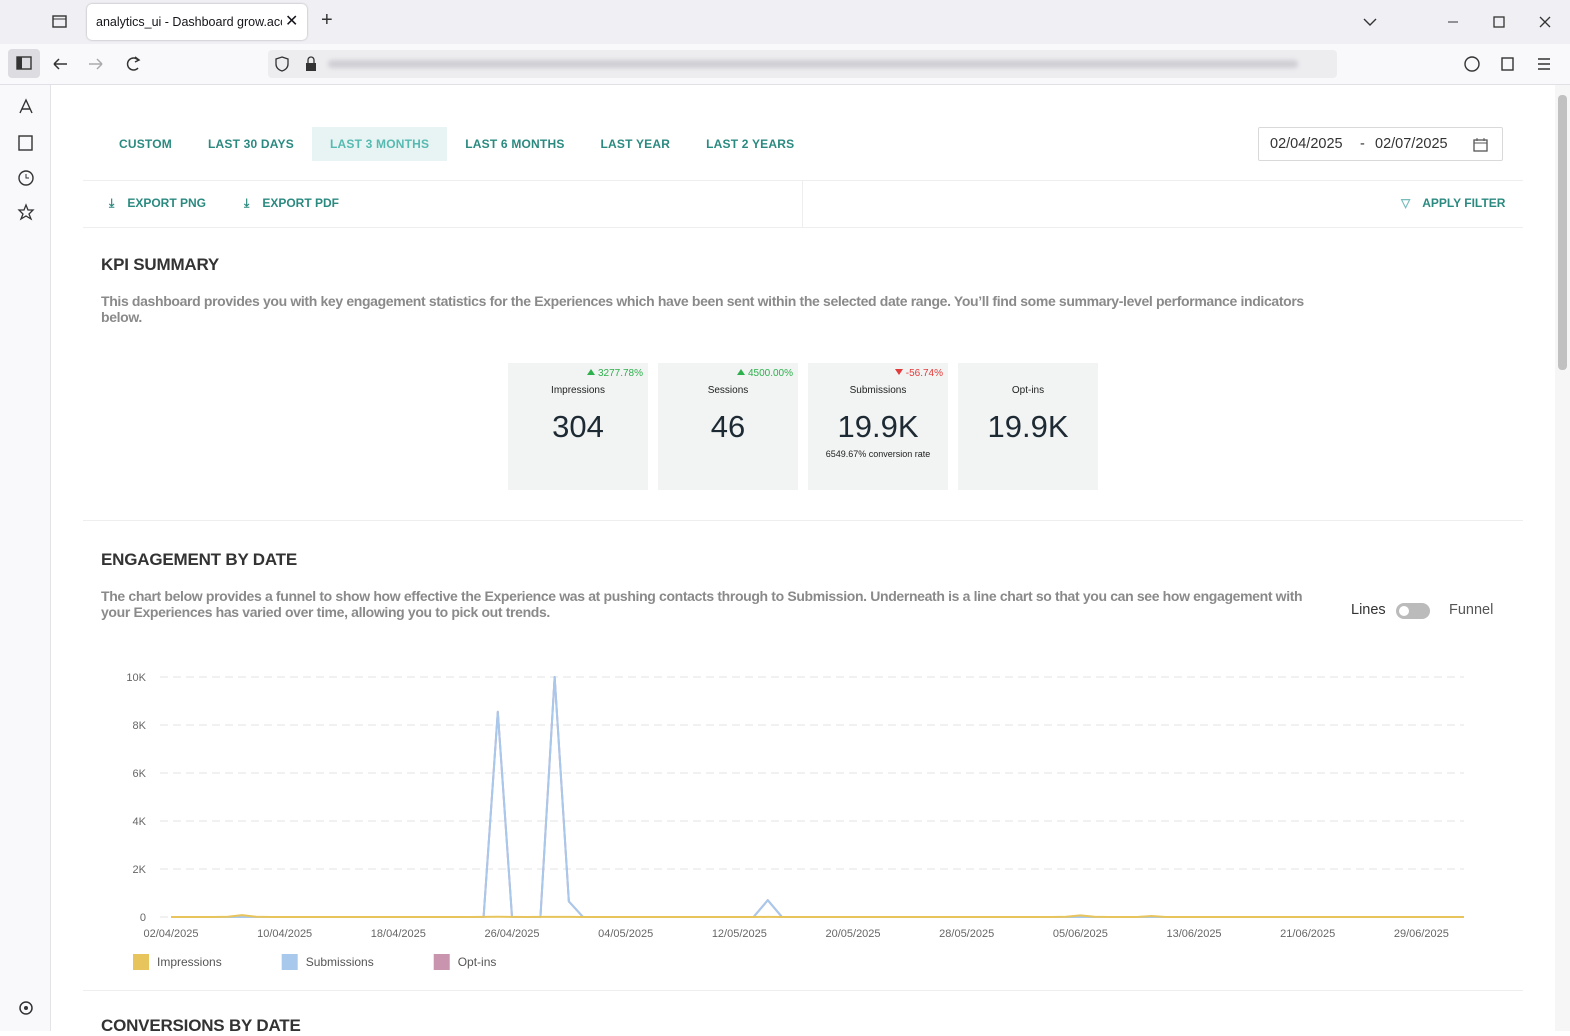 This screenshot has height=1036, width=1570. Describe the element at coordinates (140, 774) in the screenshot. I see `y-tick-label: 6K` at that location.